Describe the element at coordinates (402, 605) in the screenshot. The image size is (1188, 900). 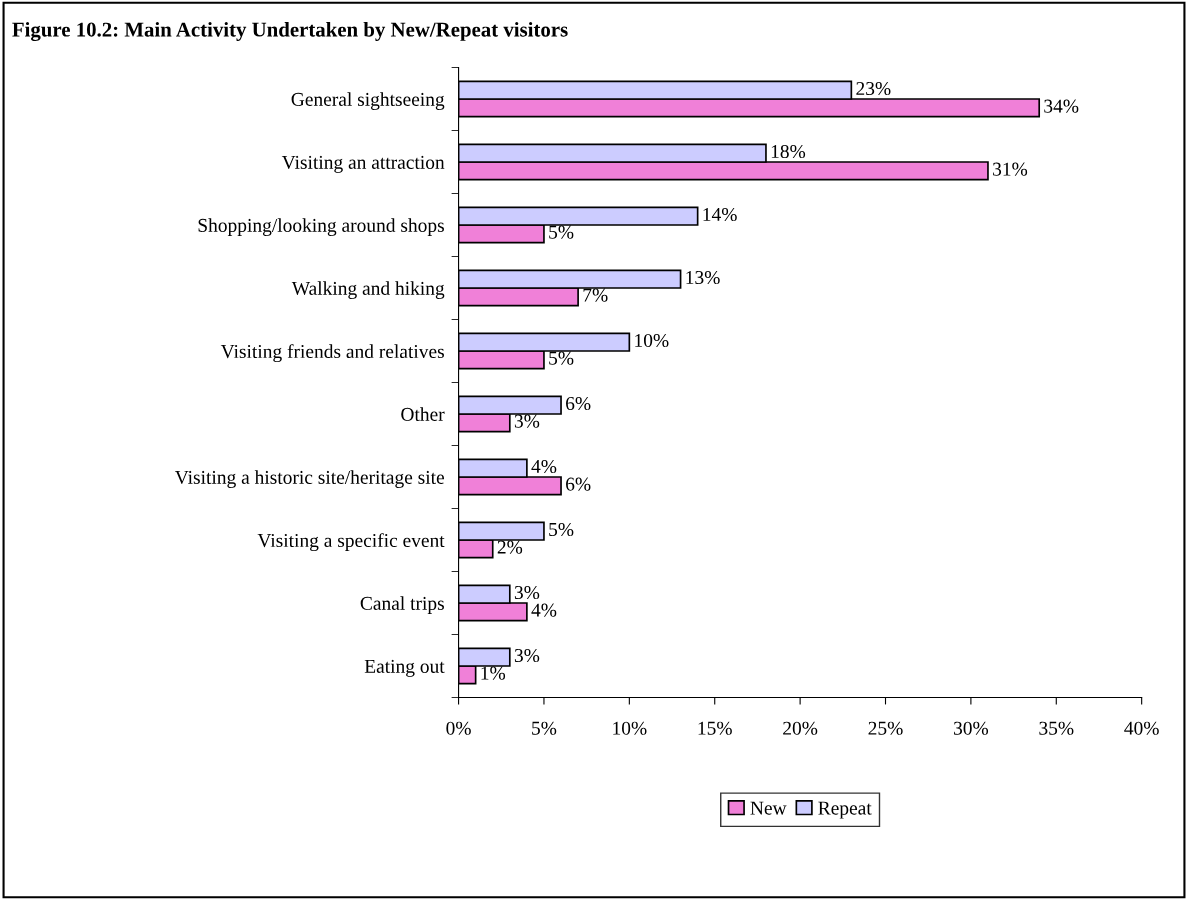
I see `y-tick-label: Canal trips` at that location.